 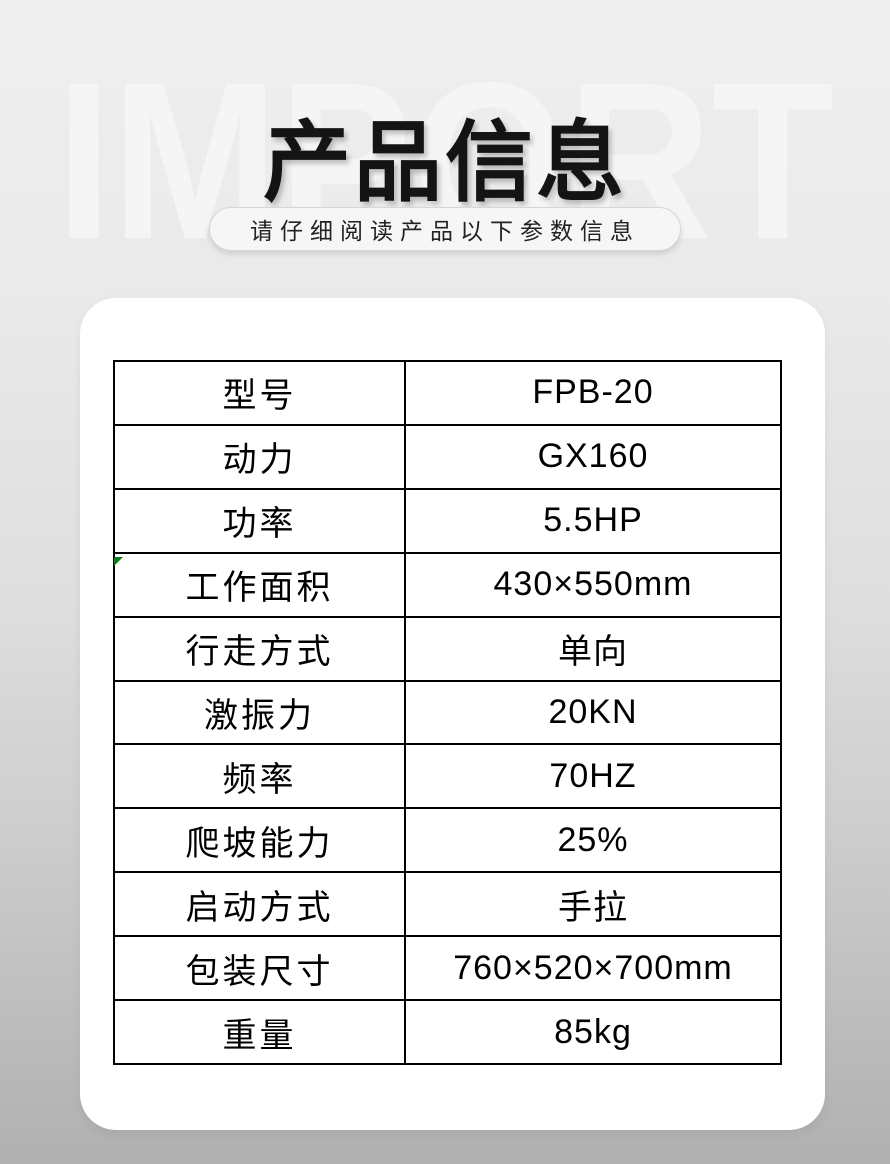 What do you see at coordinates (259, 968) in the screenshot?
I see `spec-label: 包装尺寸` at bounding box center [259, 968].